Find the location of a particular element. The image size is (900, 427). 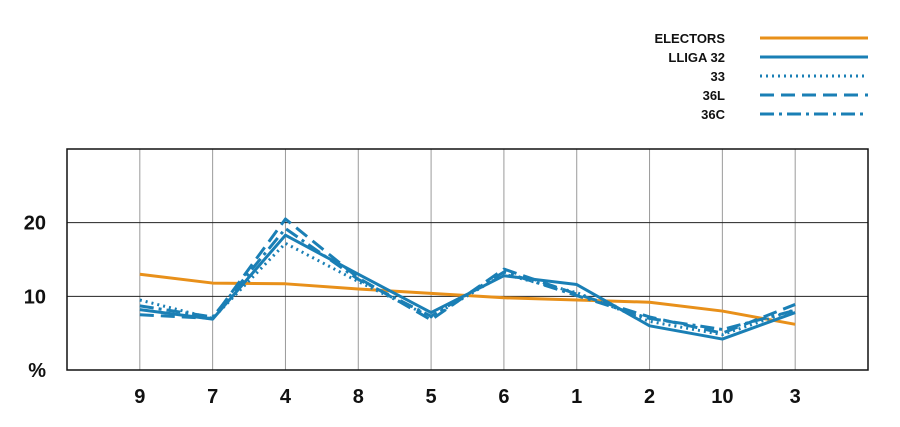

x-tick-label: 1 is located at coordinates (576, 397).